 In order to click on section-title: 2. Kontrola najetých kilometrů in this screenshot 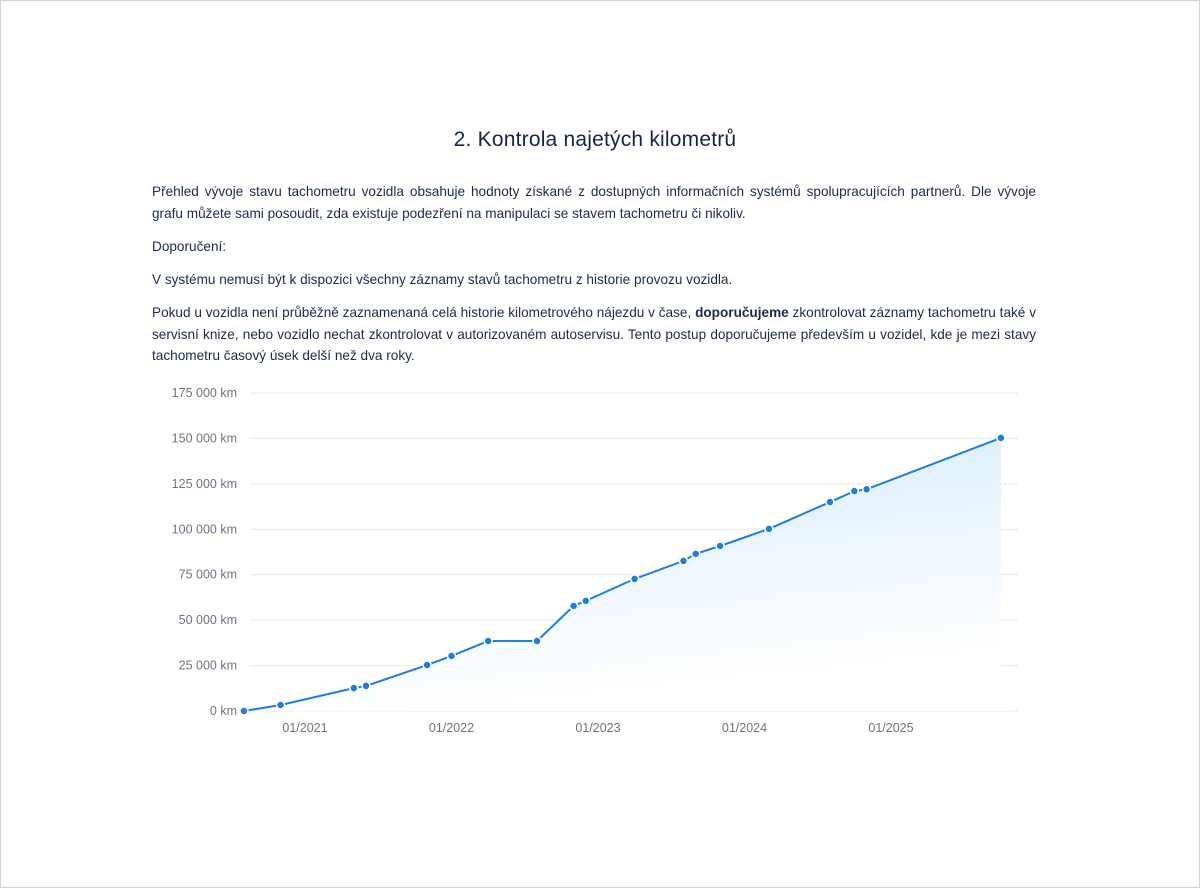, I will do `click(595, 139)`.